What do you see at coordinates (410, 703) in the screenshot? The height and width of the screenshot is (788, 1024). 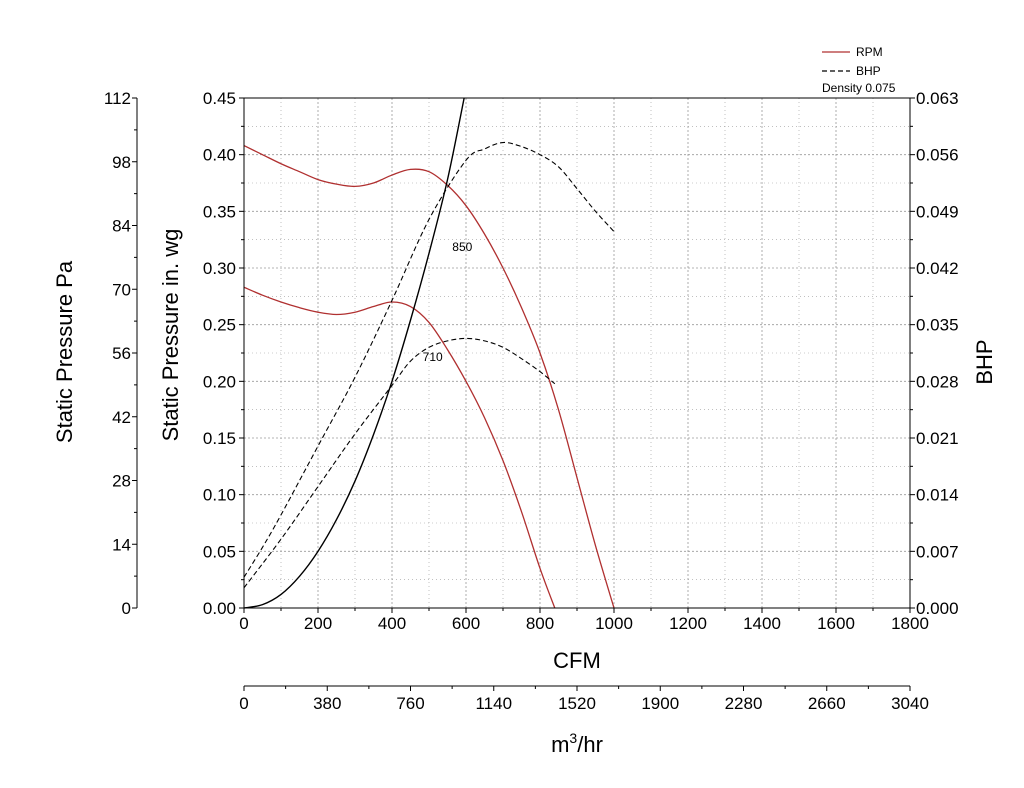 I see `x2-tick-label: 760` at bounding box center [410, 703].